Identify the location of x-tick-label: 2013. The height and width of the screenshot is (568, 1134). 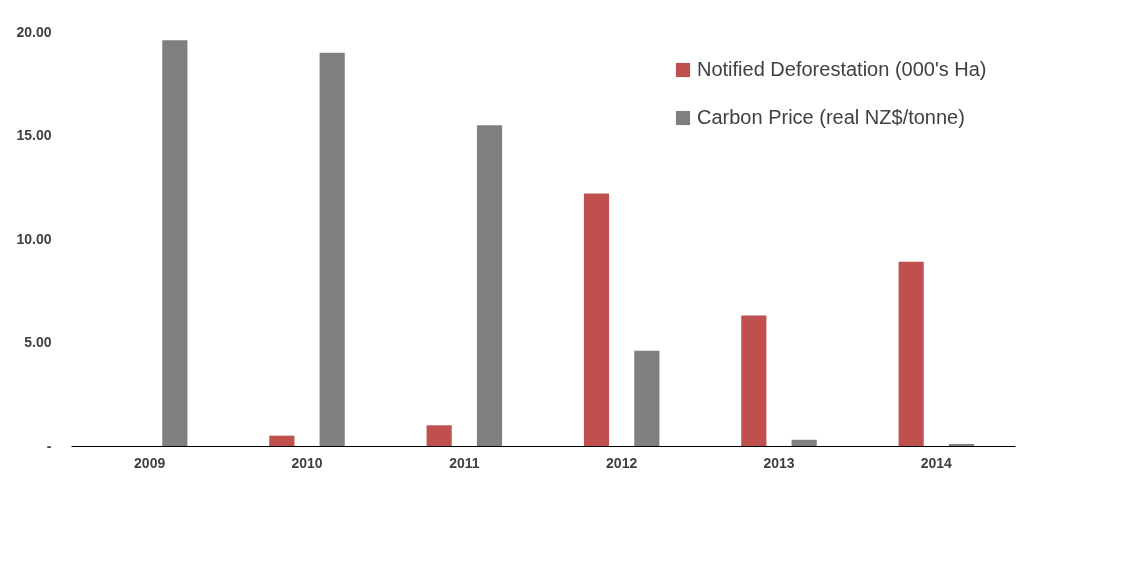
(779, 462).